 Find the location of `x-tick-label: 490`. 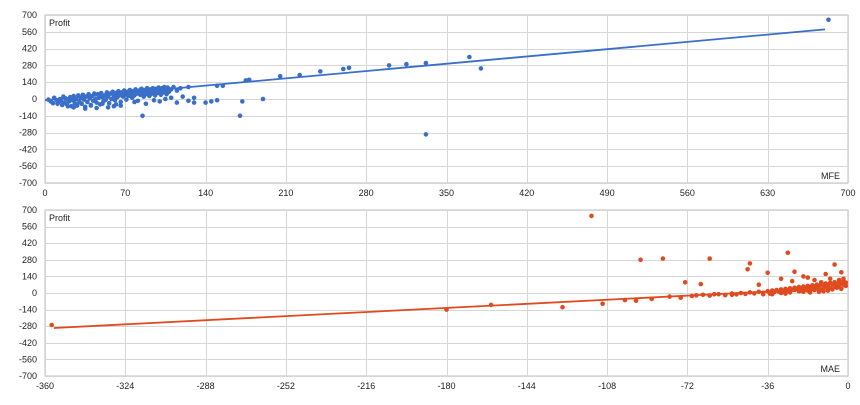

x-tick-label: 490 is located at coordinates (607, 193).